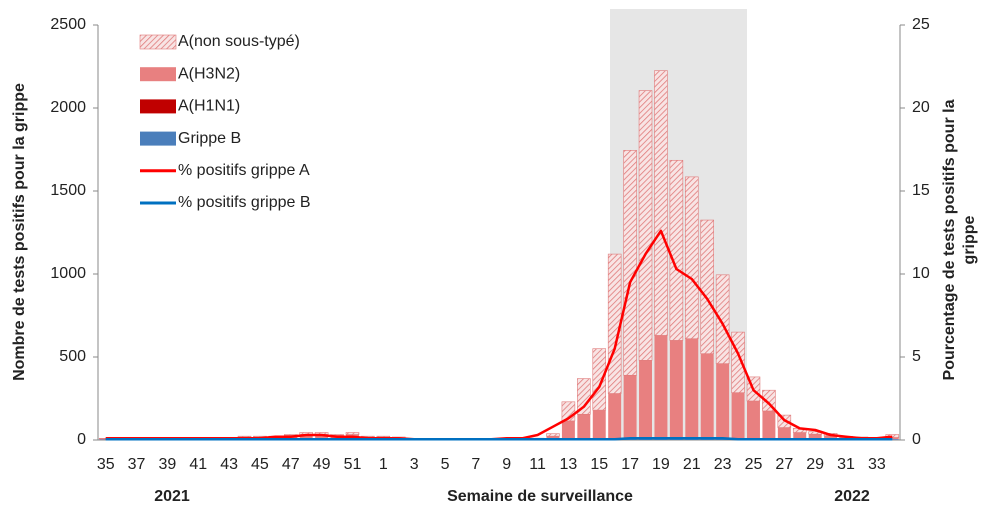 This screenshot has width=989, height=506. Describe the element at coordinates (322, 464) in the screenshot. I see `x-tick-label: 49` at that location.